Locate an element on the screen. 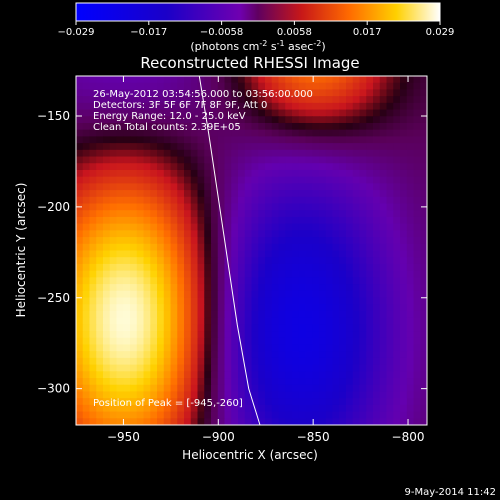 Image resolution: width=500 pixels, height=500 pixels. annotation-detectors: Detectors: 3F 5F 6F 7F 8F 9F, Att 0 is located at coordinates (180, 105).